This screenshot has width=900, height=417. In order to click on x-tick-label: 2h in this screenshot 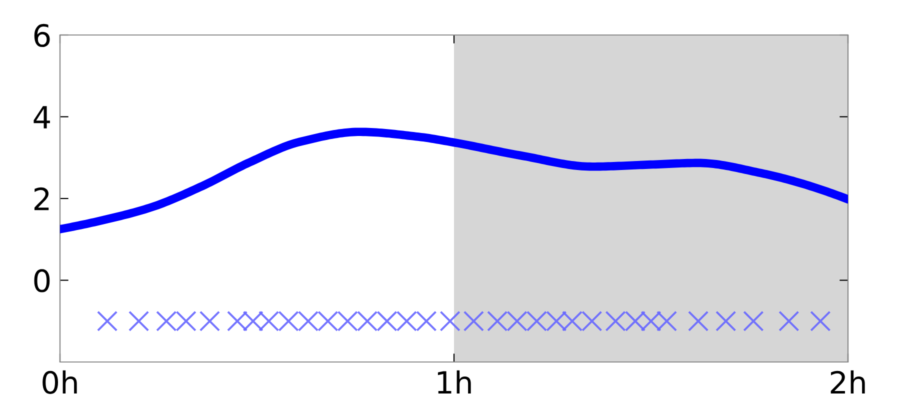, I will do `click(847, 382)`.